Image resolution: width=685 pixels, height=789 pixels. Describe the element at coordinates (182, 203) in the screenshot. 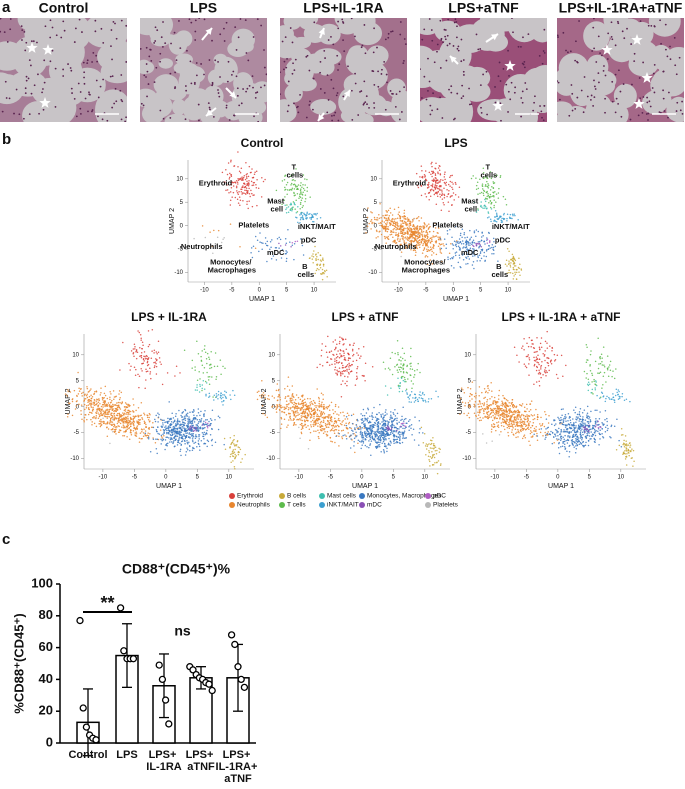

I see `y-tick-label: 5` at that location.